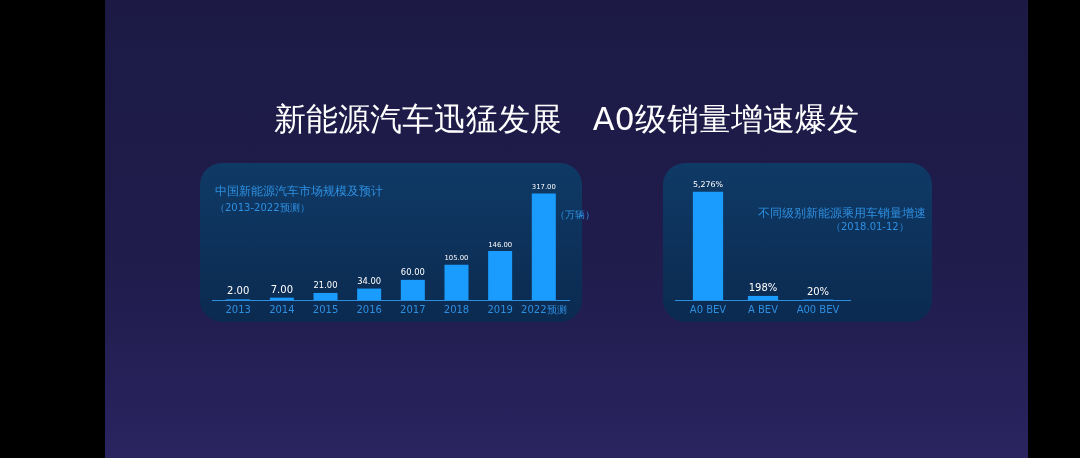  I want to click on data-label: 5,276%, so click(708, 185).